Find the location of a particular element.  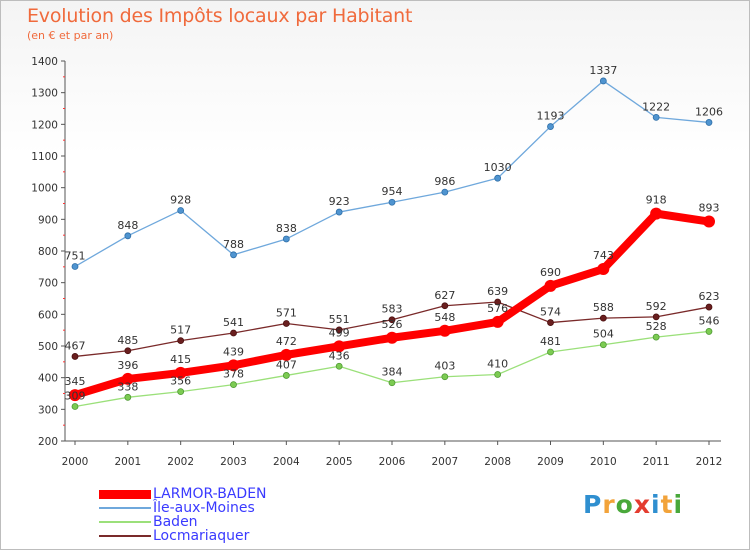

x-tick-label: 2003 is located at coordinates (233, 462).